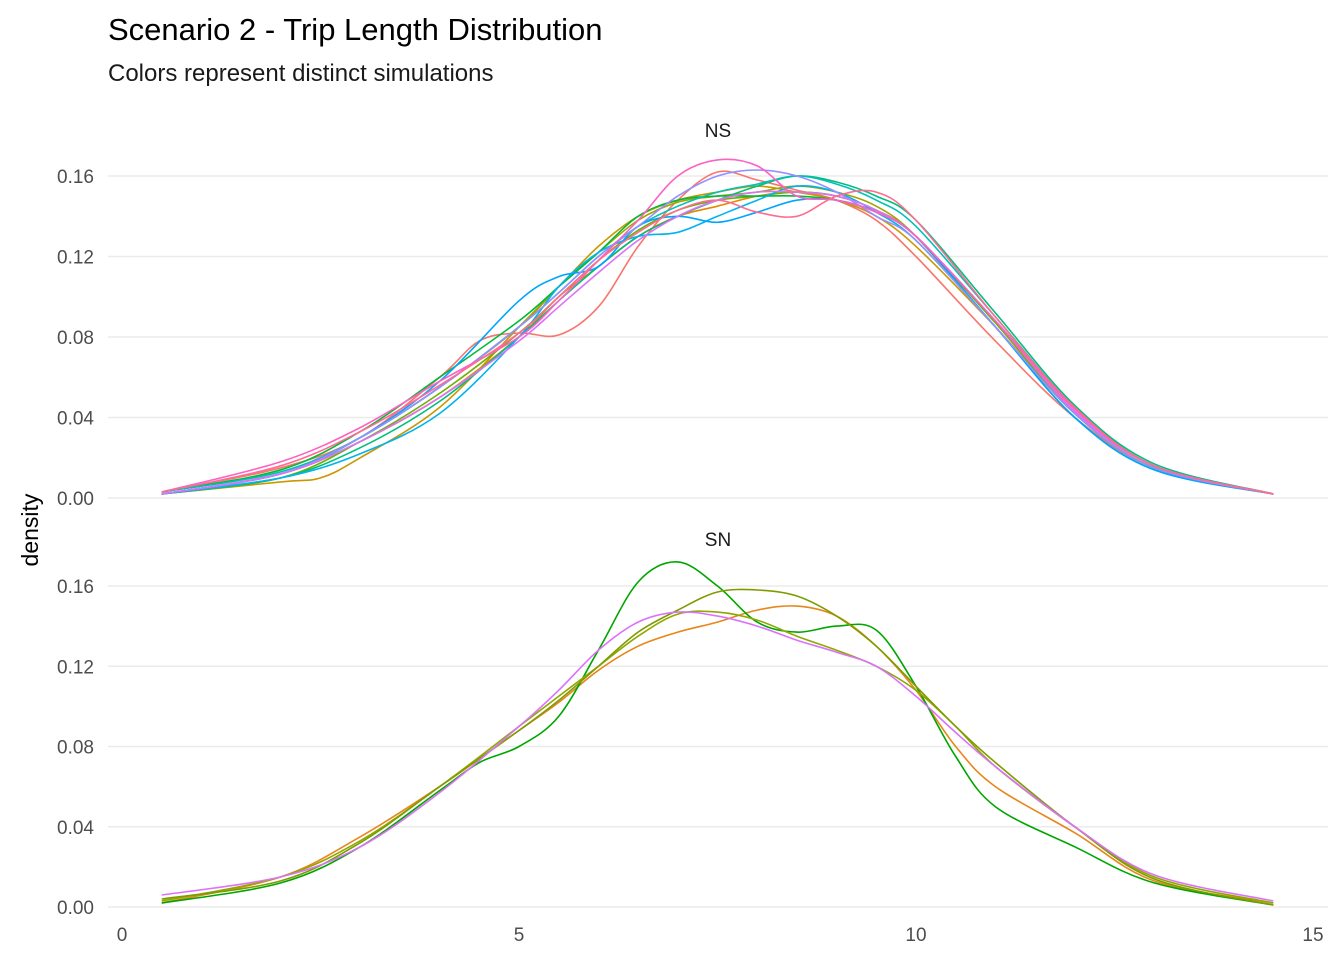  What do you see at coordinates (718, 540) in the screenshot?
I see `facet-label: SN` at bounding box center [718, 540].